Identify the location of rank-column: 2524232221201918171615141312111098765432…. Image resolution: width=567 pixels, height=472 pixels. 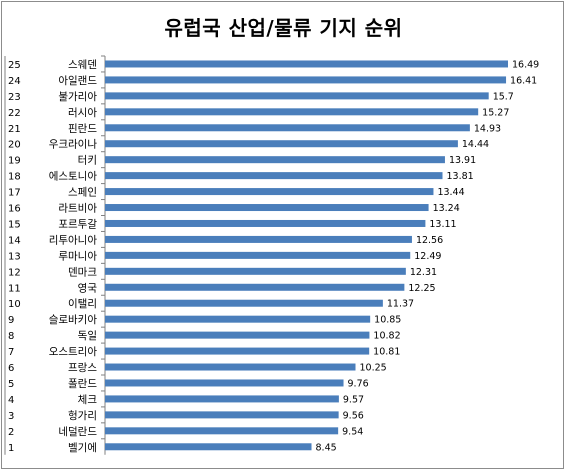
(14, 257).